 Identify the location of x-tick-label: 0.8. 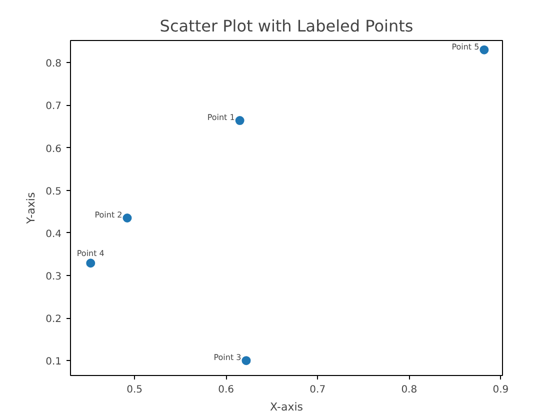
(409, 390).